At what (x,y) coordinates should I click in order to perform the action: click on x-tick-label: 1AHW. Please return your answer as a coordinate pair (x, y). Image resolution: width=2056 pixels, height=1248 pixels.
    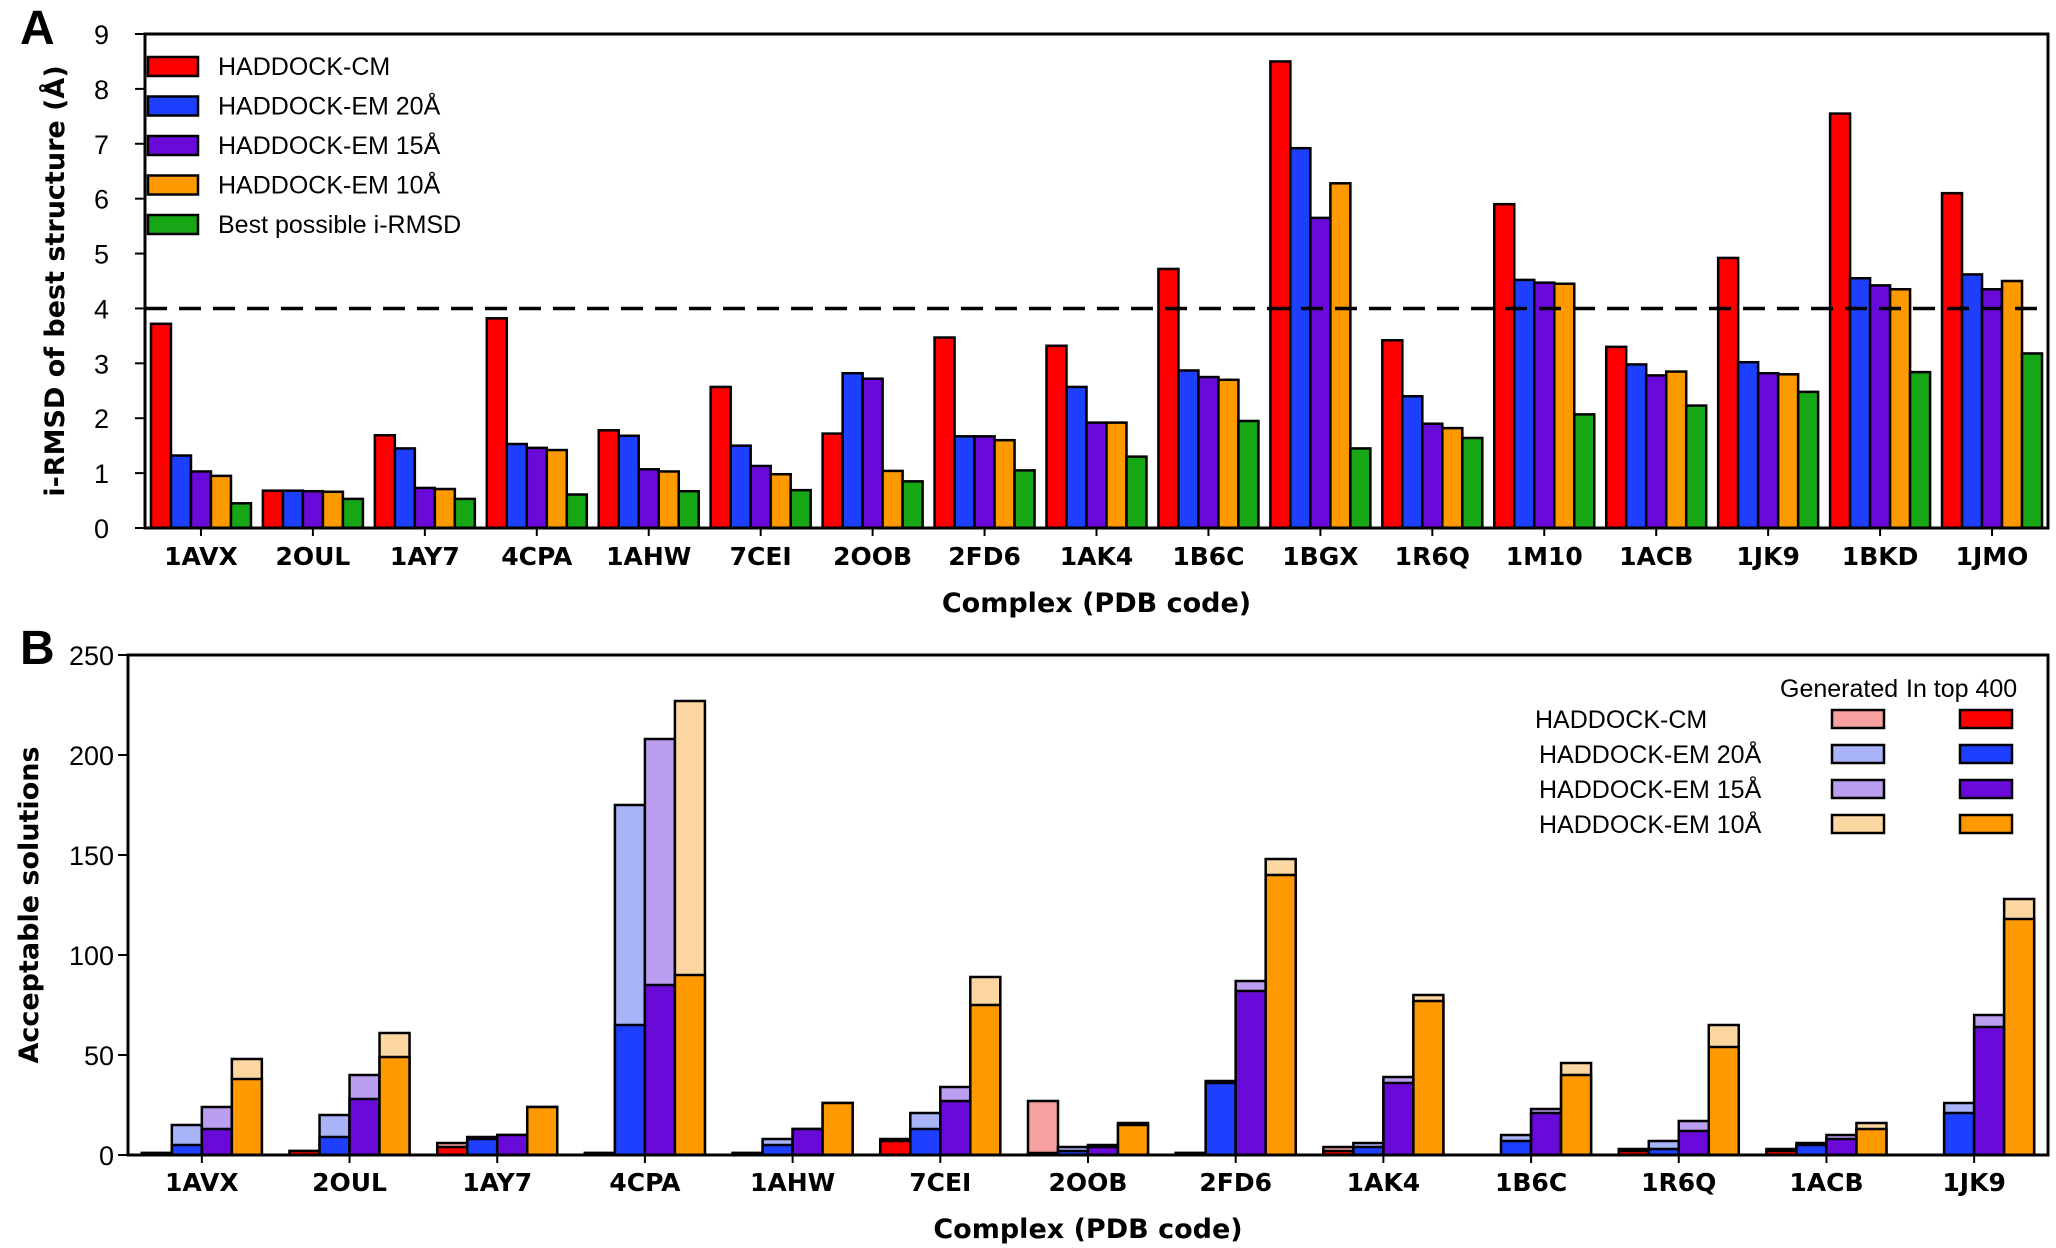
    Looking at the image, I should click on (648, 556).